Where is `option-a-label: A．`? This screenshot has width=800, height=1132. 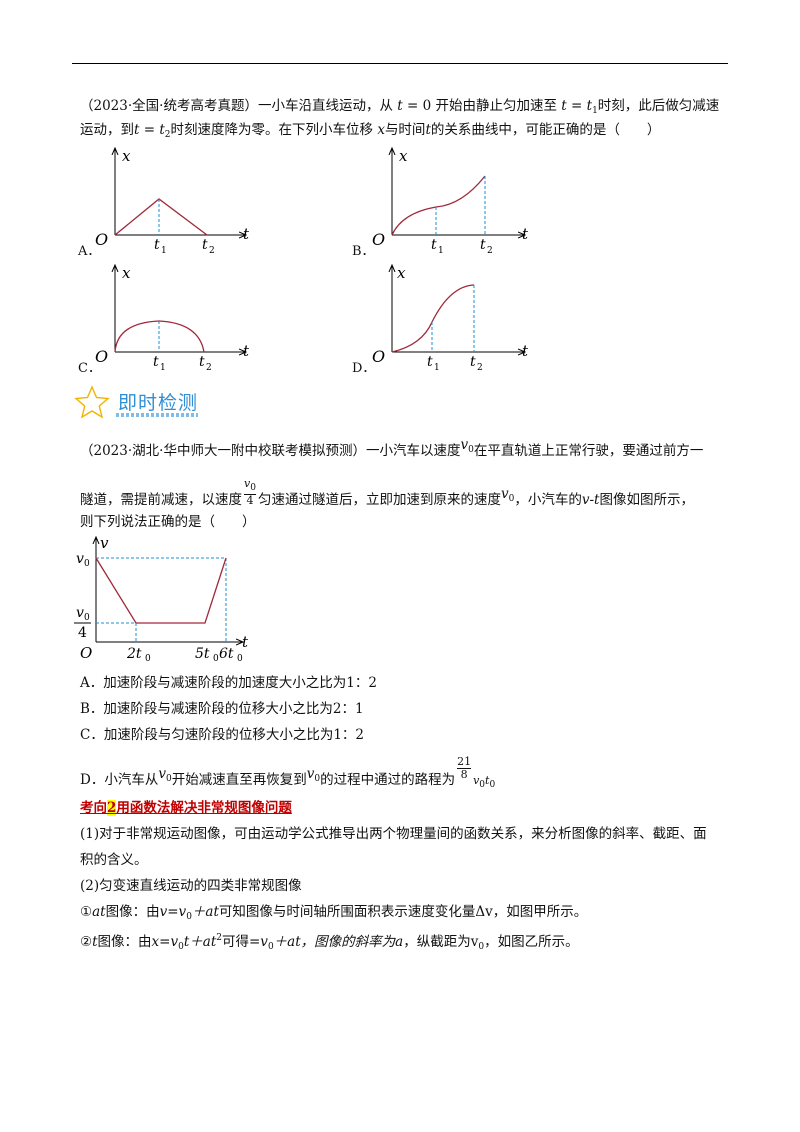 option-a-label: A． is located at coordinates (89, 251).